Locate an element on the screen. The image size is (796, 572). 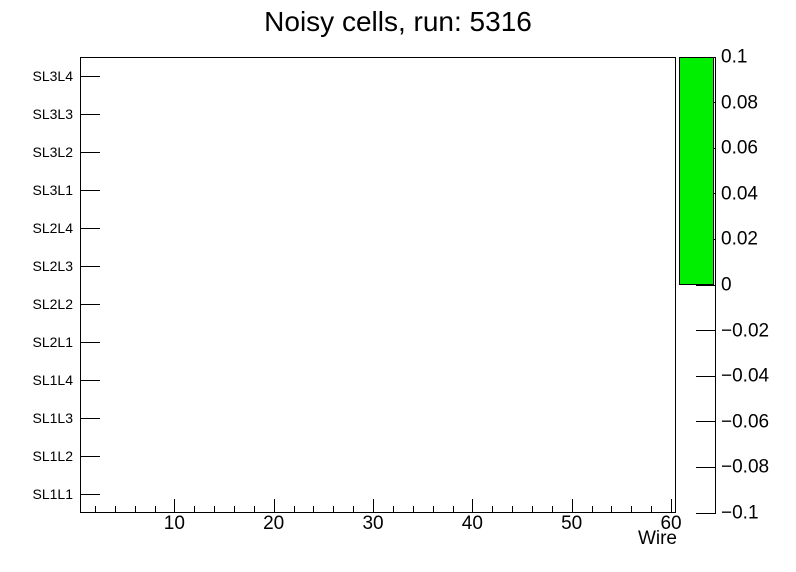
x-axis-label: 10 is located at coordinates (174, 523).